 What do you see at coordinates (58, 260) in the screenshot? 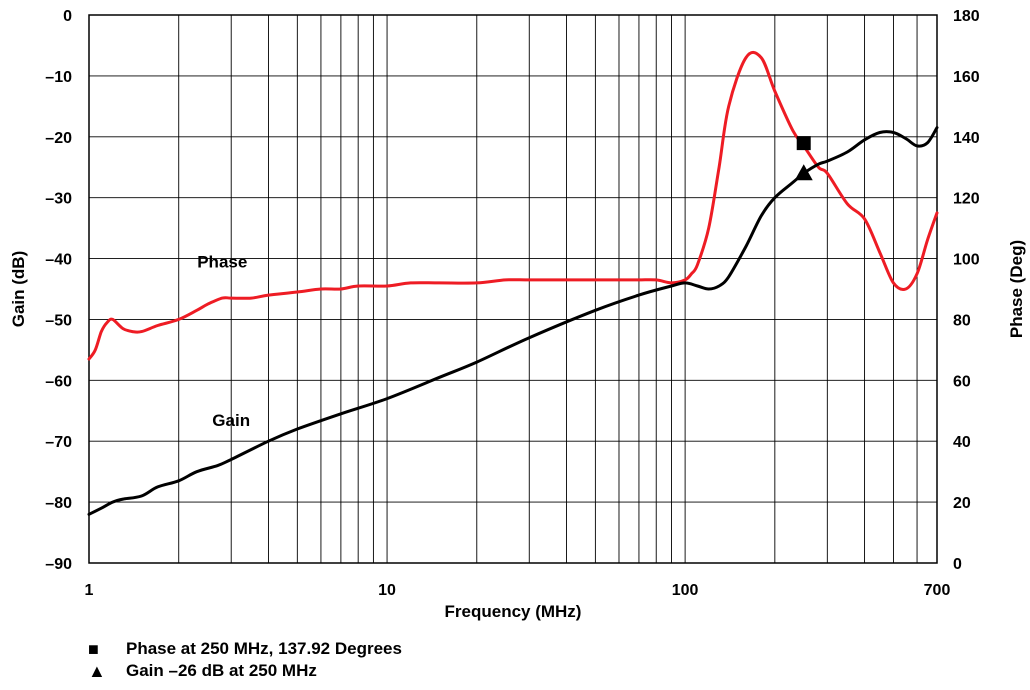
I see `y-tick-label: –40` at bounding box center [58, 260].